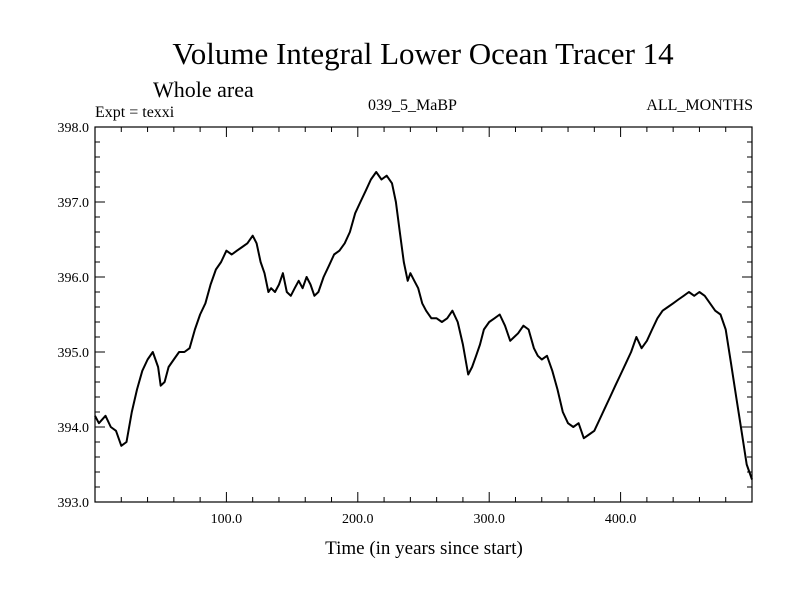 Image resolution: width=800 pixels, height=600 pixels. What do you see at coordinates (699, 105) in the screenshot?
I see `months-label: ALL_MONTHS` at bounding box center [699, 105].